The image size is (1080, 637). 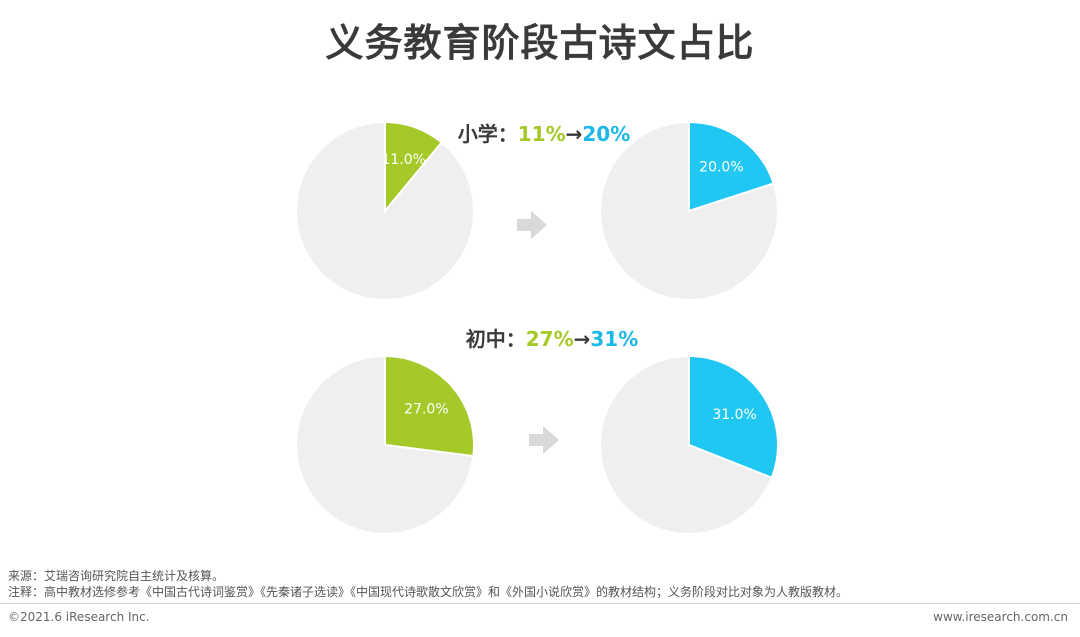 What do you see at coordinates (721, 167) in the screenshot?
I see `pie-slice-label: 20.0%` at bounding box center [721, 167].